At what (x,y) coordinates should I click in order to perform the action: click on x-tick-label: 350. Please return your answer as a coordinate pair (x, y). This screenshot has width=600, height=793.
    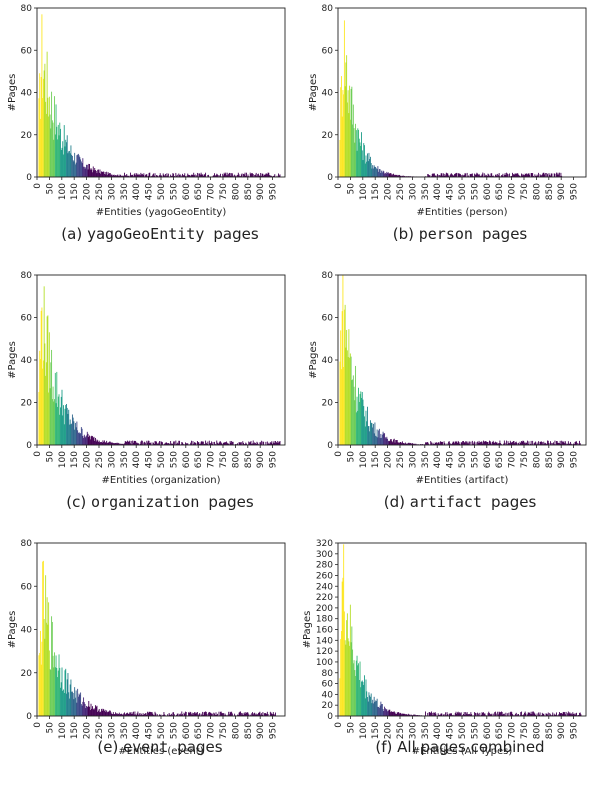
    Looking at the image, I should click on (125, 730).